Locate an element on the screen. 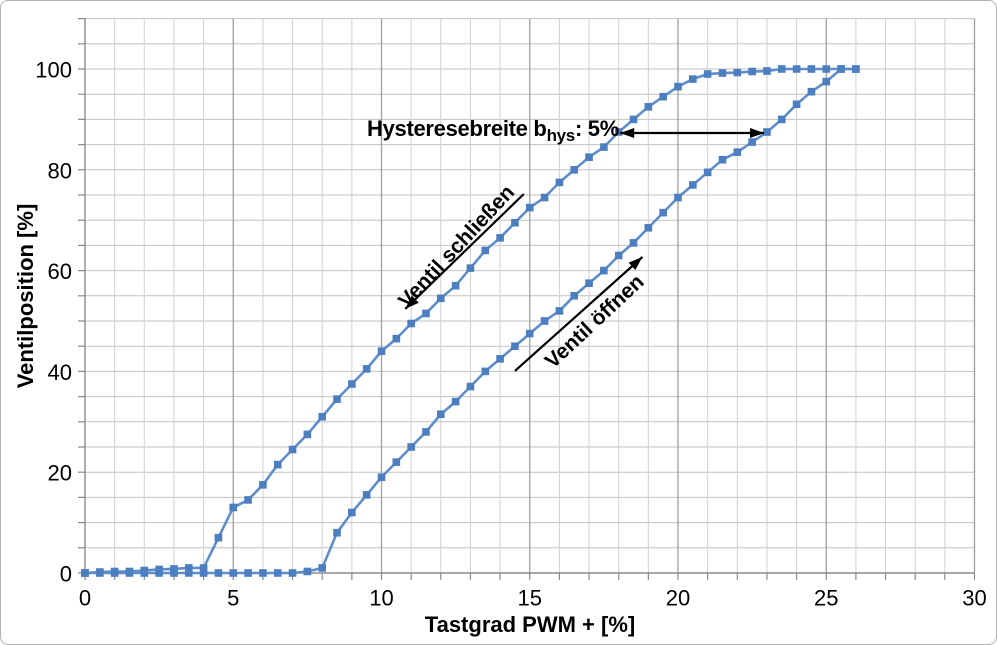 This screenshot has height=645, width=997. svg-text: 100 is located at coordinates (53, 70).